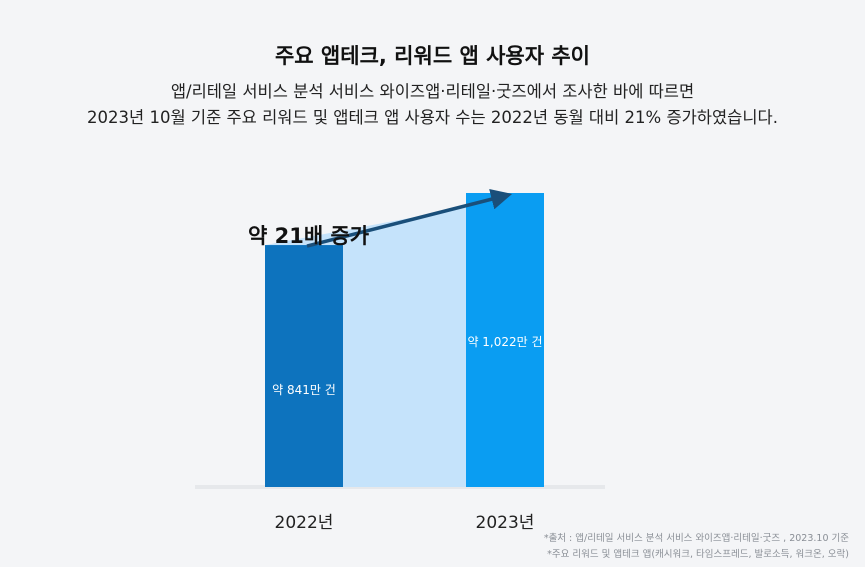  Describe the element at coordinates (505, 523) in the screenshot. I see `category-label-2023: 2023년` at that location.